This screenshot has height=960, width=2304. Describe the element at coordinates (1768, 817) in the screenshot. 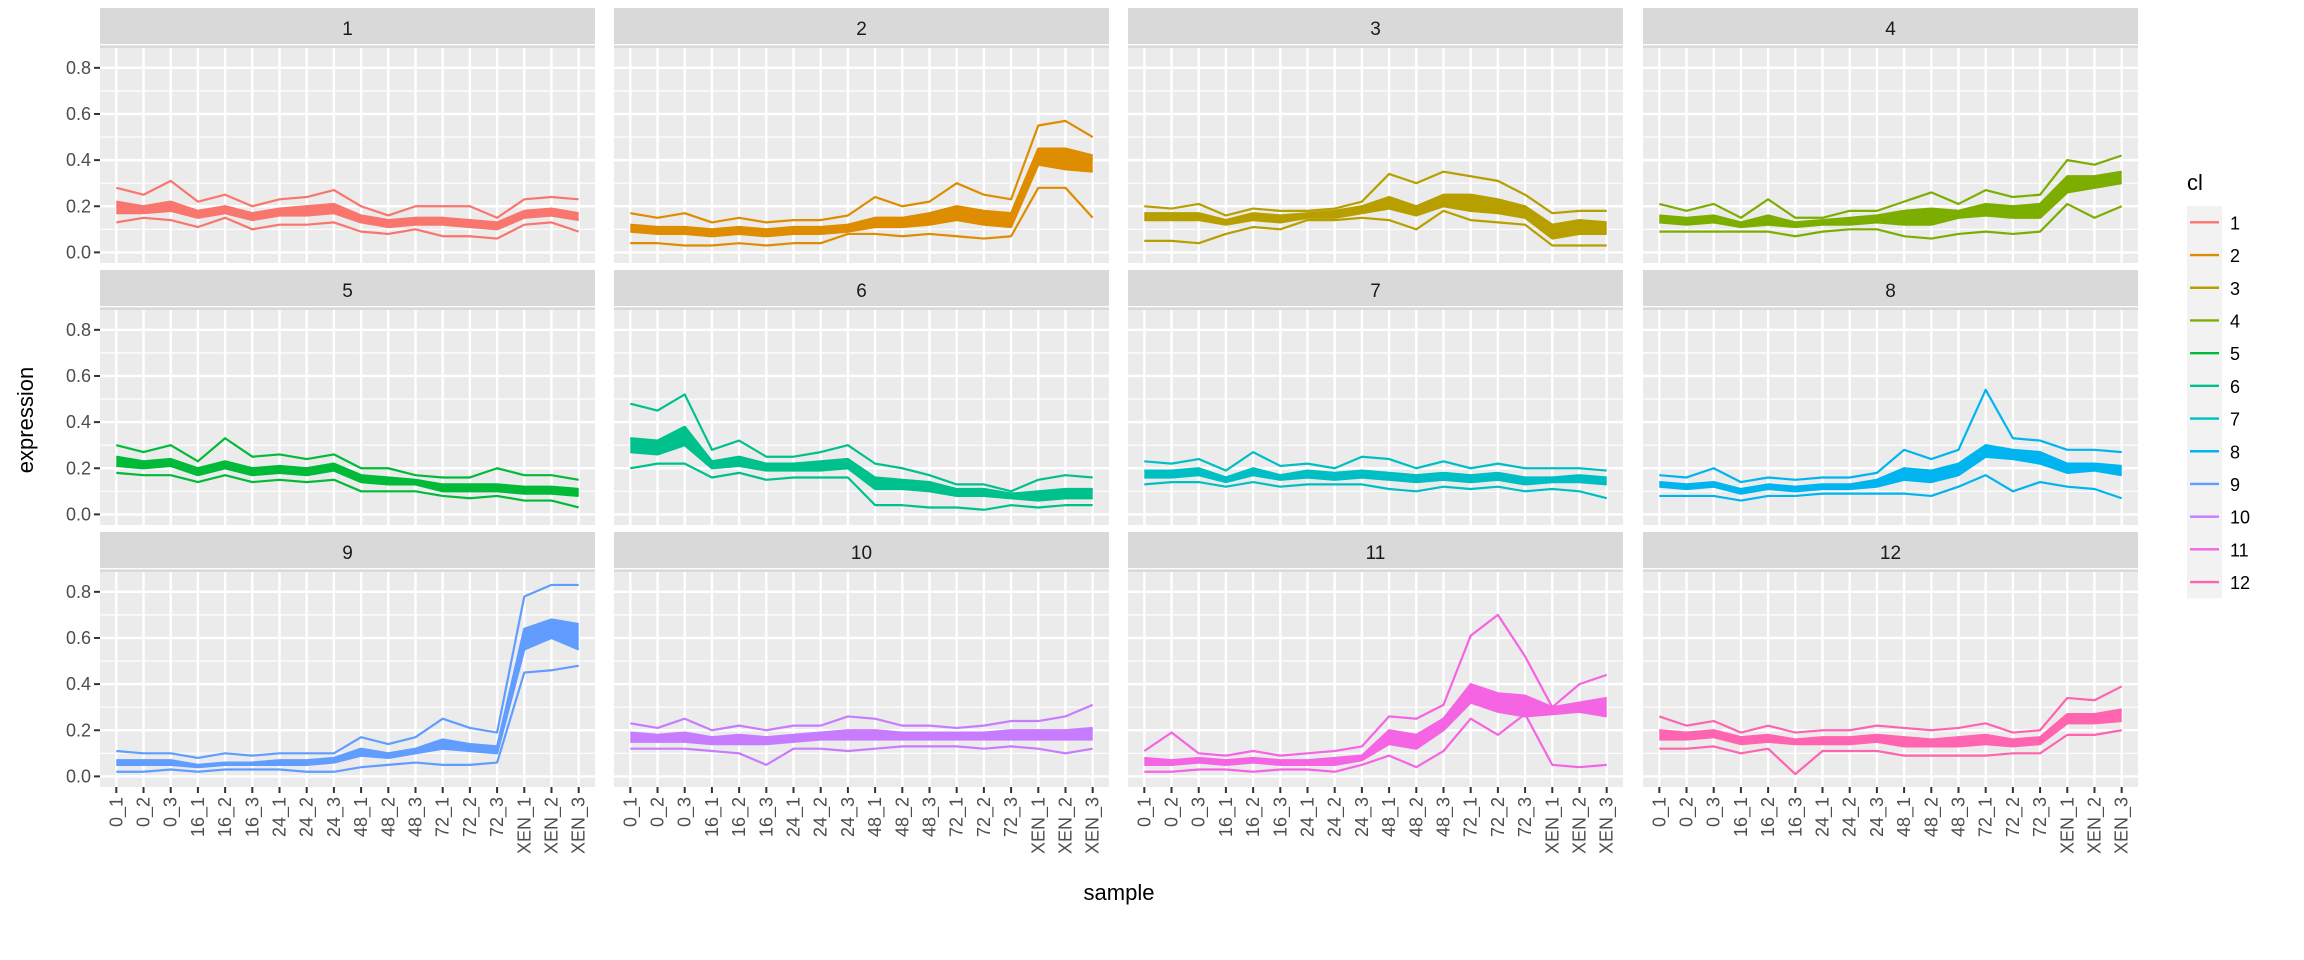

I see `x-tick-label: 16_2` at that location.